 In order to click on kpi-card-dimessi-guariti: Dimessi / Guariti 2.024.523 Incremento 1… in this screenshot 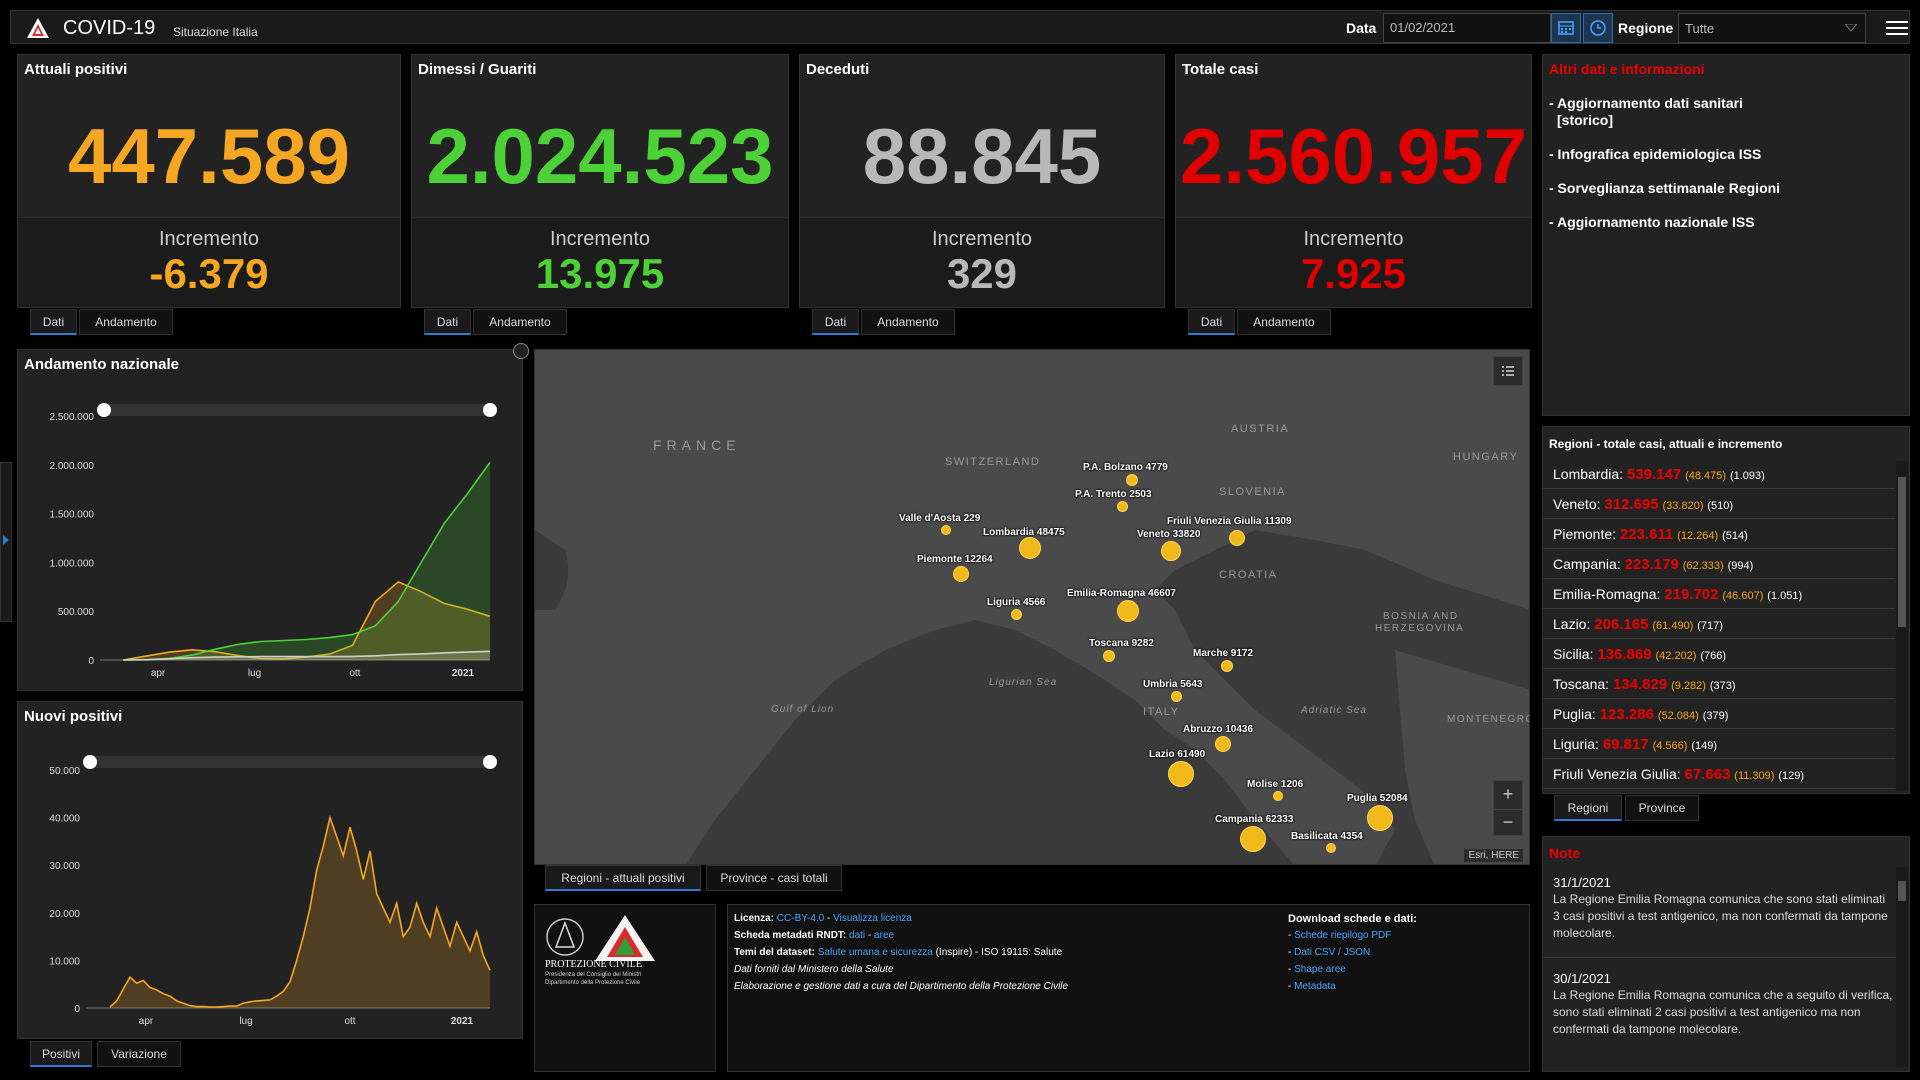, I will do `click(600, 181)`.